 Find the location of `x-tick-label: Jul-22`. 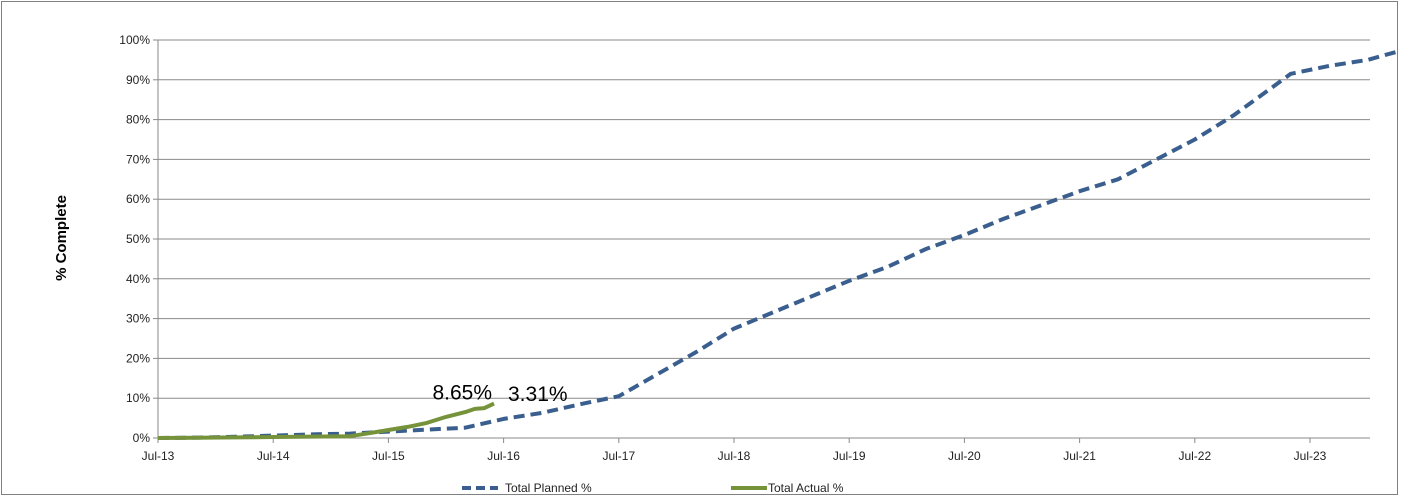

x-tick-label: Jul-22 is located at coordinates (1194, 456).